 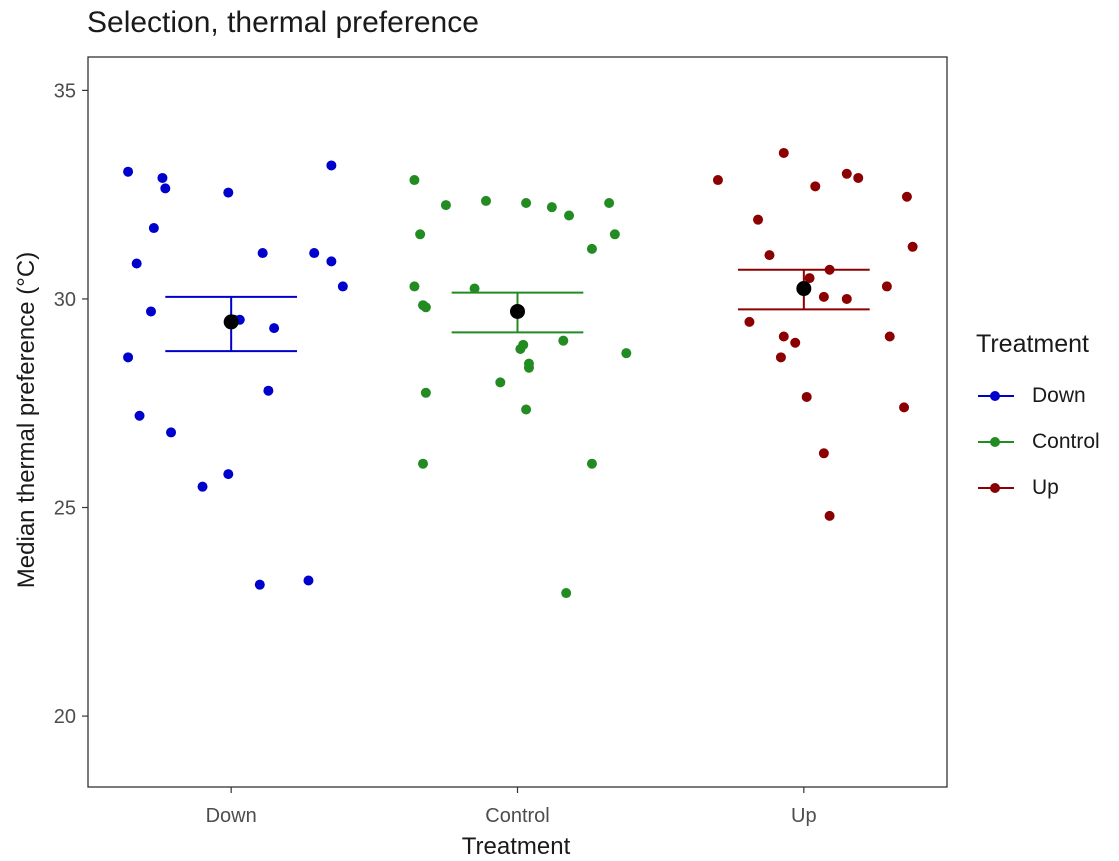 What do you see at coordinates (65, 91) in the screenshot?
I see `y-tick-label: 35` at bounding box center [65, 91].